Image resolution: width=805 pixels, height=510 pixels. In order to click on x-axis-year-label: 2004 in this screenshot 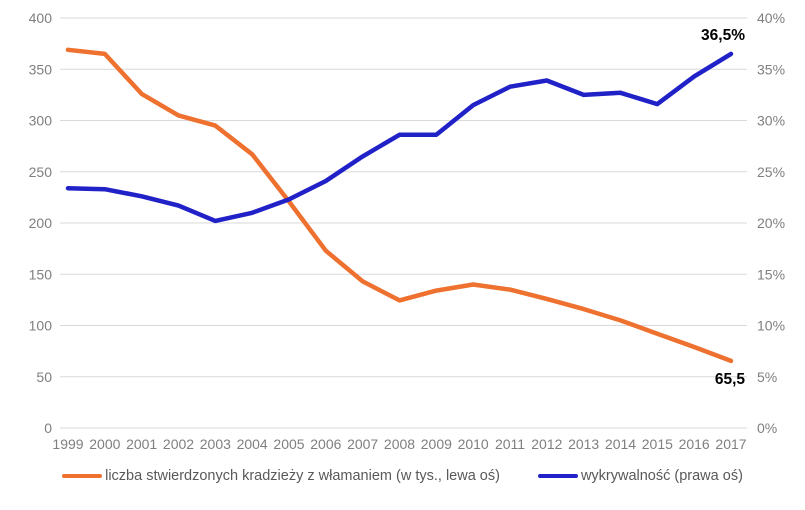, I will do `click(252, 444)`.